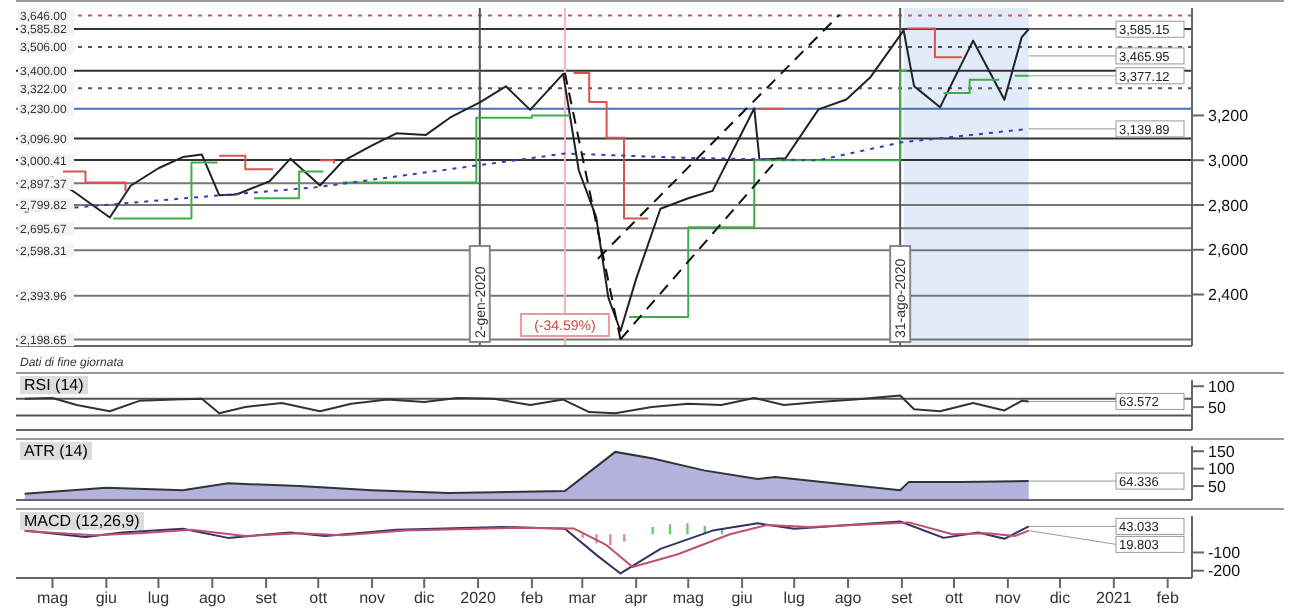 This screenshot has width=1300, height=608. What do you see at coordinates (82, 521) in the screenshot?
I see `chart-title: MACD (12,26,9)` at bounding box center [82, 521].